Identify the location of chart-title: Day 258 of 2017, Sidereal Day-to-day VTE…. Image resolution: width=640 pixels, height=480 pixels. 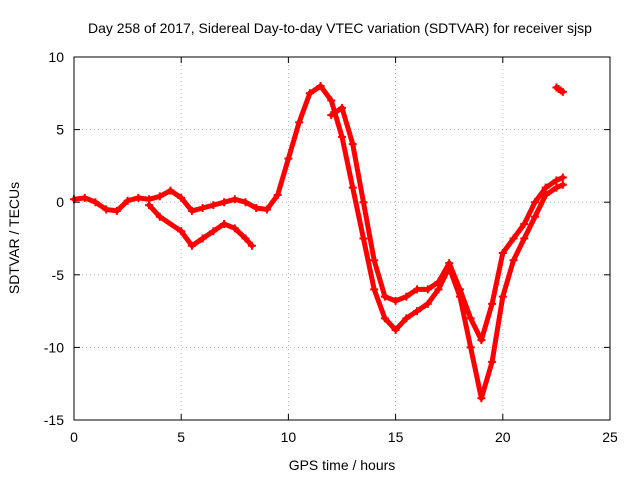
(340, 28).